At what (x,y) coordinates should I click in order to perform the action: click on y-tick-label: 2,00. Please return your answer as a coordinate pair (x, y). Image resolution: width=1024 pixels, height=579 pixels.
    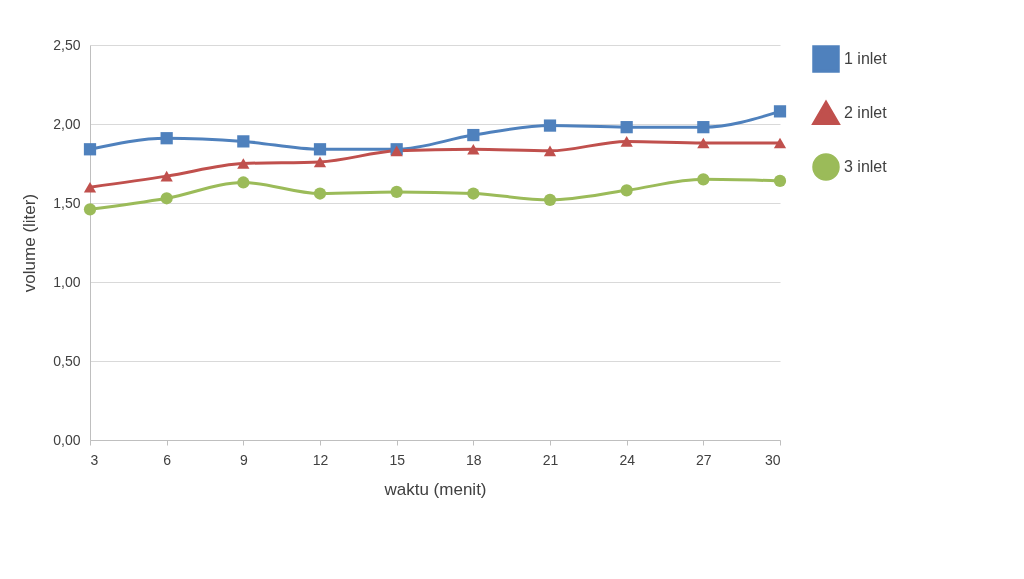
    Looking at the image, I should click on (67, 123).